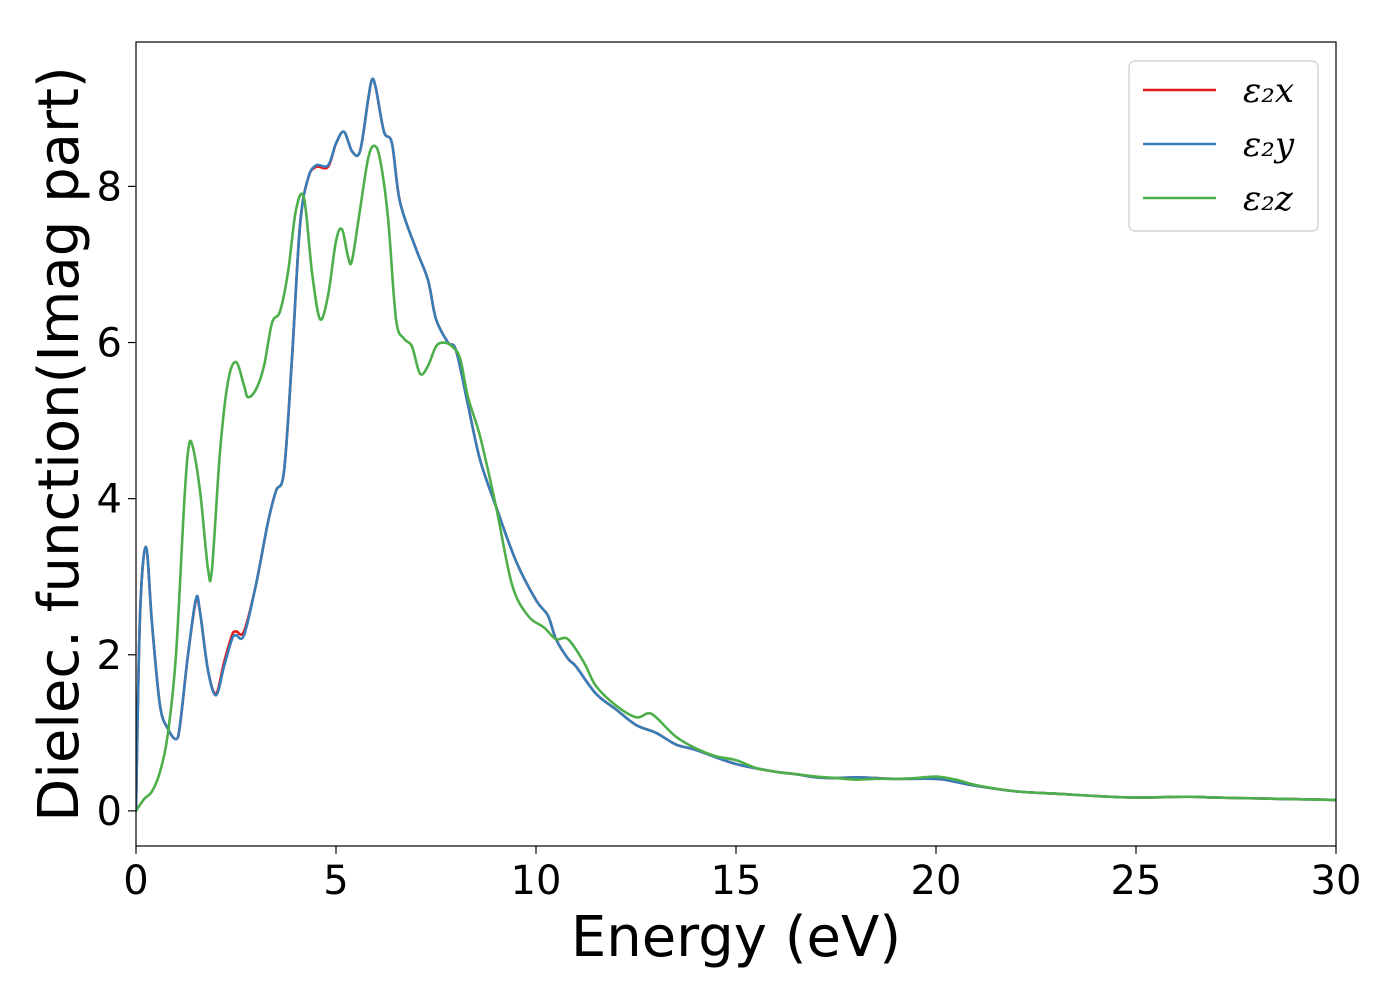 Image resolution: width=1400 pixels, height=1004 pixels. Describe the element at coordinates (109, 500) in the screenshot. I see `y-tick-label: 4` at that location.